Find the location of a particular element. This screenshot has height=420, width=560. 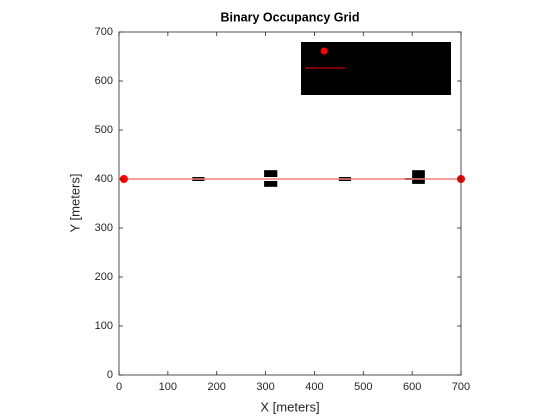

x-tick-label: 600 is located at coordinates (412, 387).